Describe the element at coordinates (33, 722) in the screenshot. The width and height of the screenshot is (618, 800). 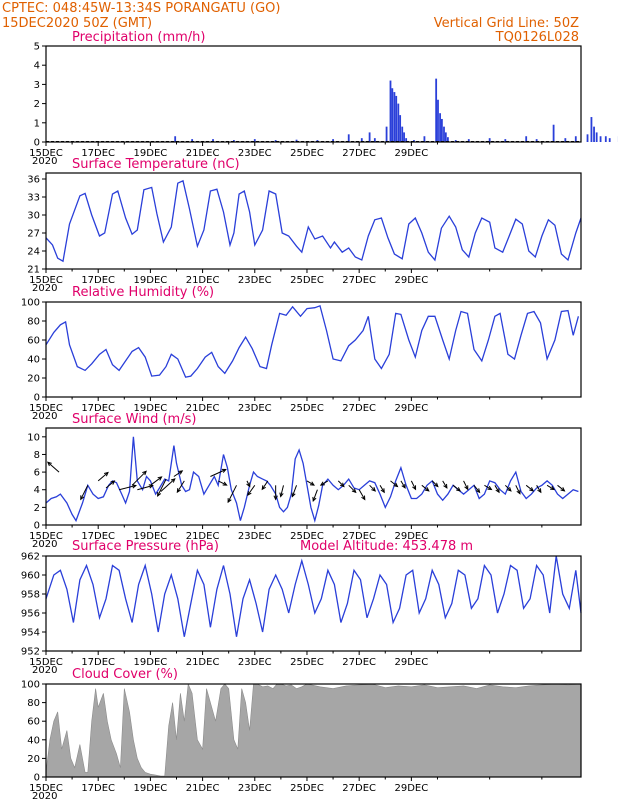
I see `cloud-cover-ytick-label: 60` at that location.